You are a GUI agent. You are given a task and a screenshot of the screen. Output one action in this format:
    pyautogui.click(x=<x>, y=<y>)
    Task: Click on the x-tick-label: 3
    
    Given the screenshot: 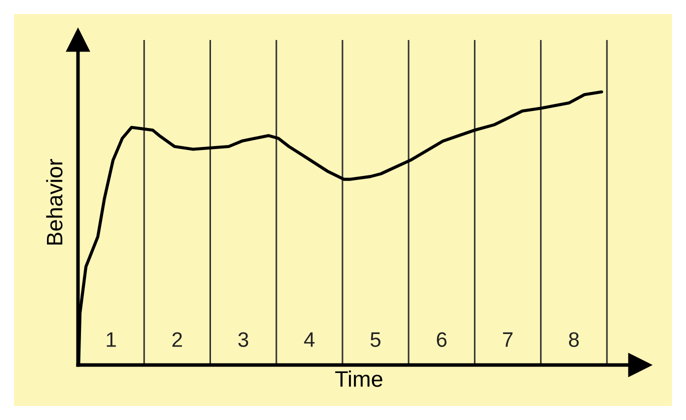 What is the action you would take?
    pyautogui.click(x=243, y=339)
    